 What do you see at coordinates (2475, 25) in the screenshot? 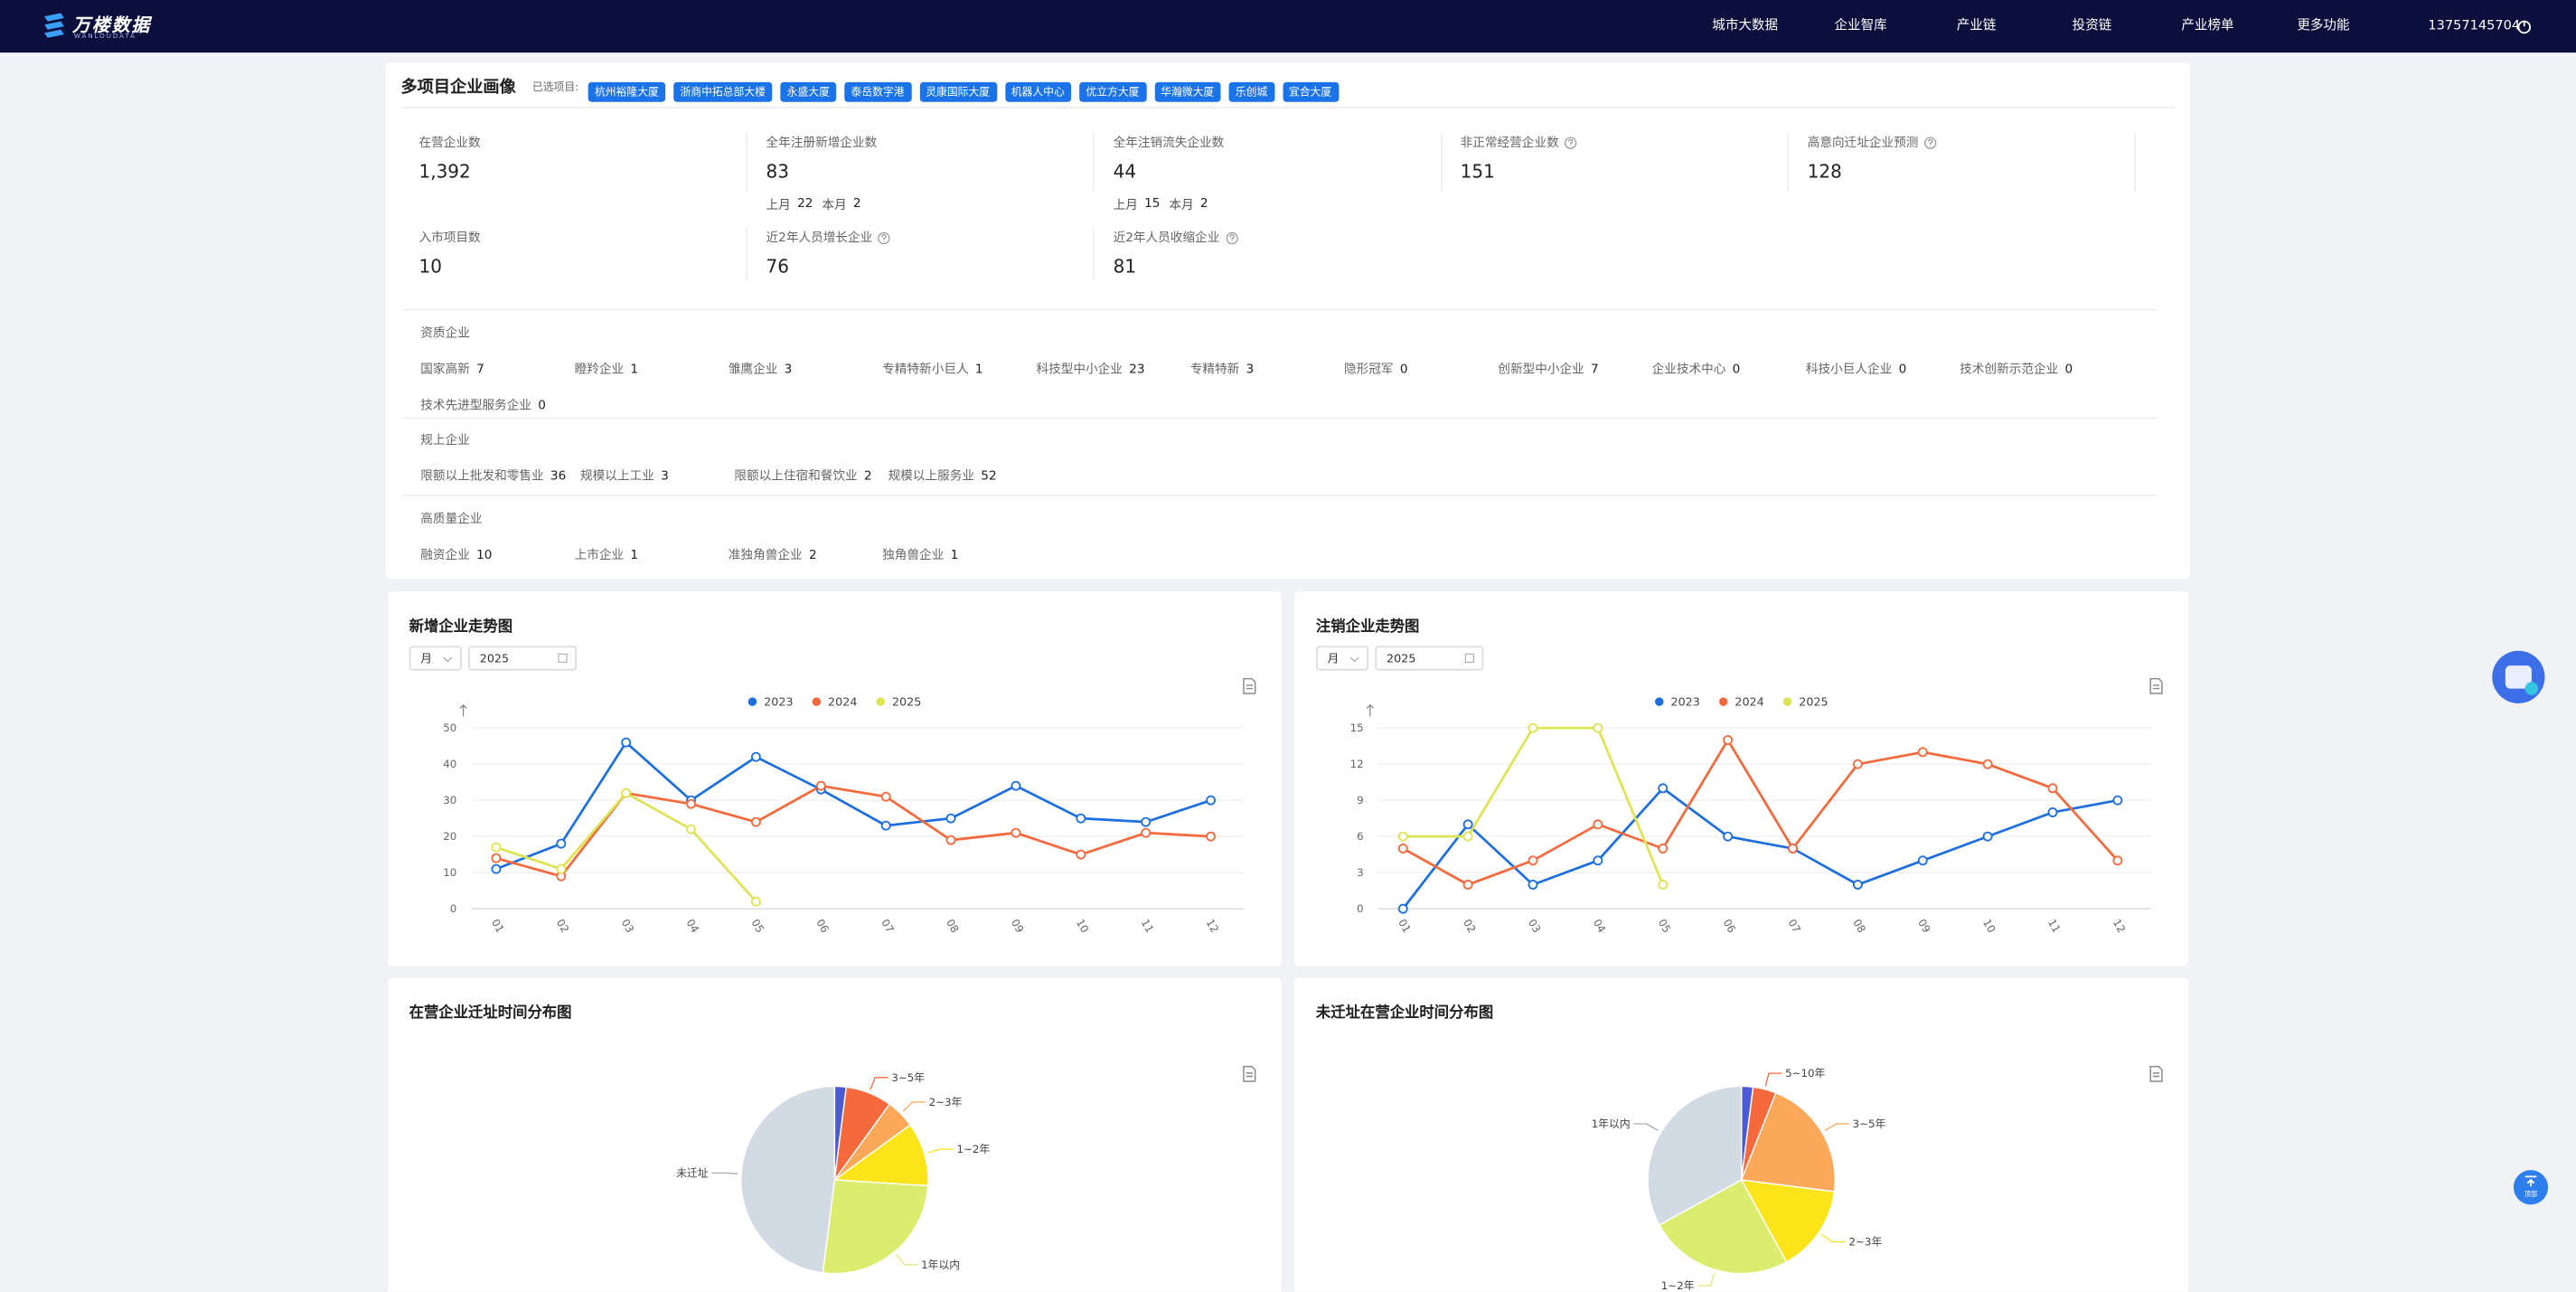
I see `user-phone: 13757145704` at bounding box center [2475, 25].